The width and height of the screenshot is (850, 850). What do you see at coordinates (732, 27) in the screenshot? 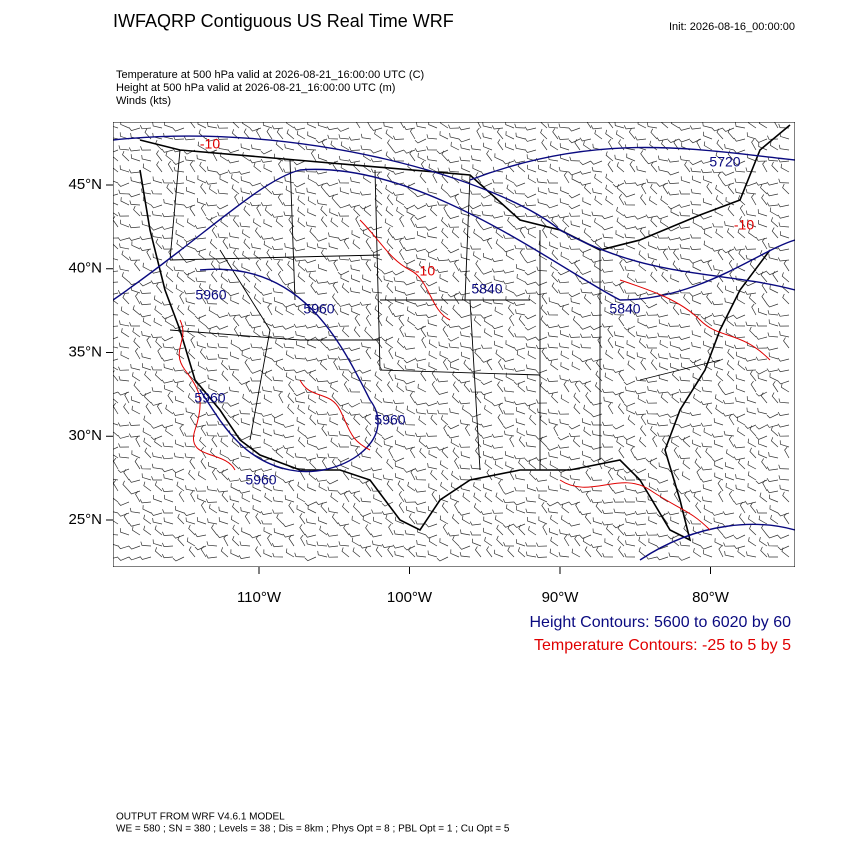
I see `init: Init: 2026-08-16_00:00:00` at bounding box center [732, 27].